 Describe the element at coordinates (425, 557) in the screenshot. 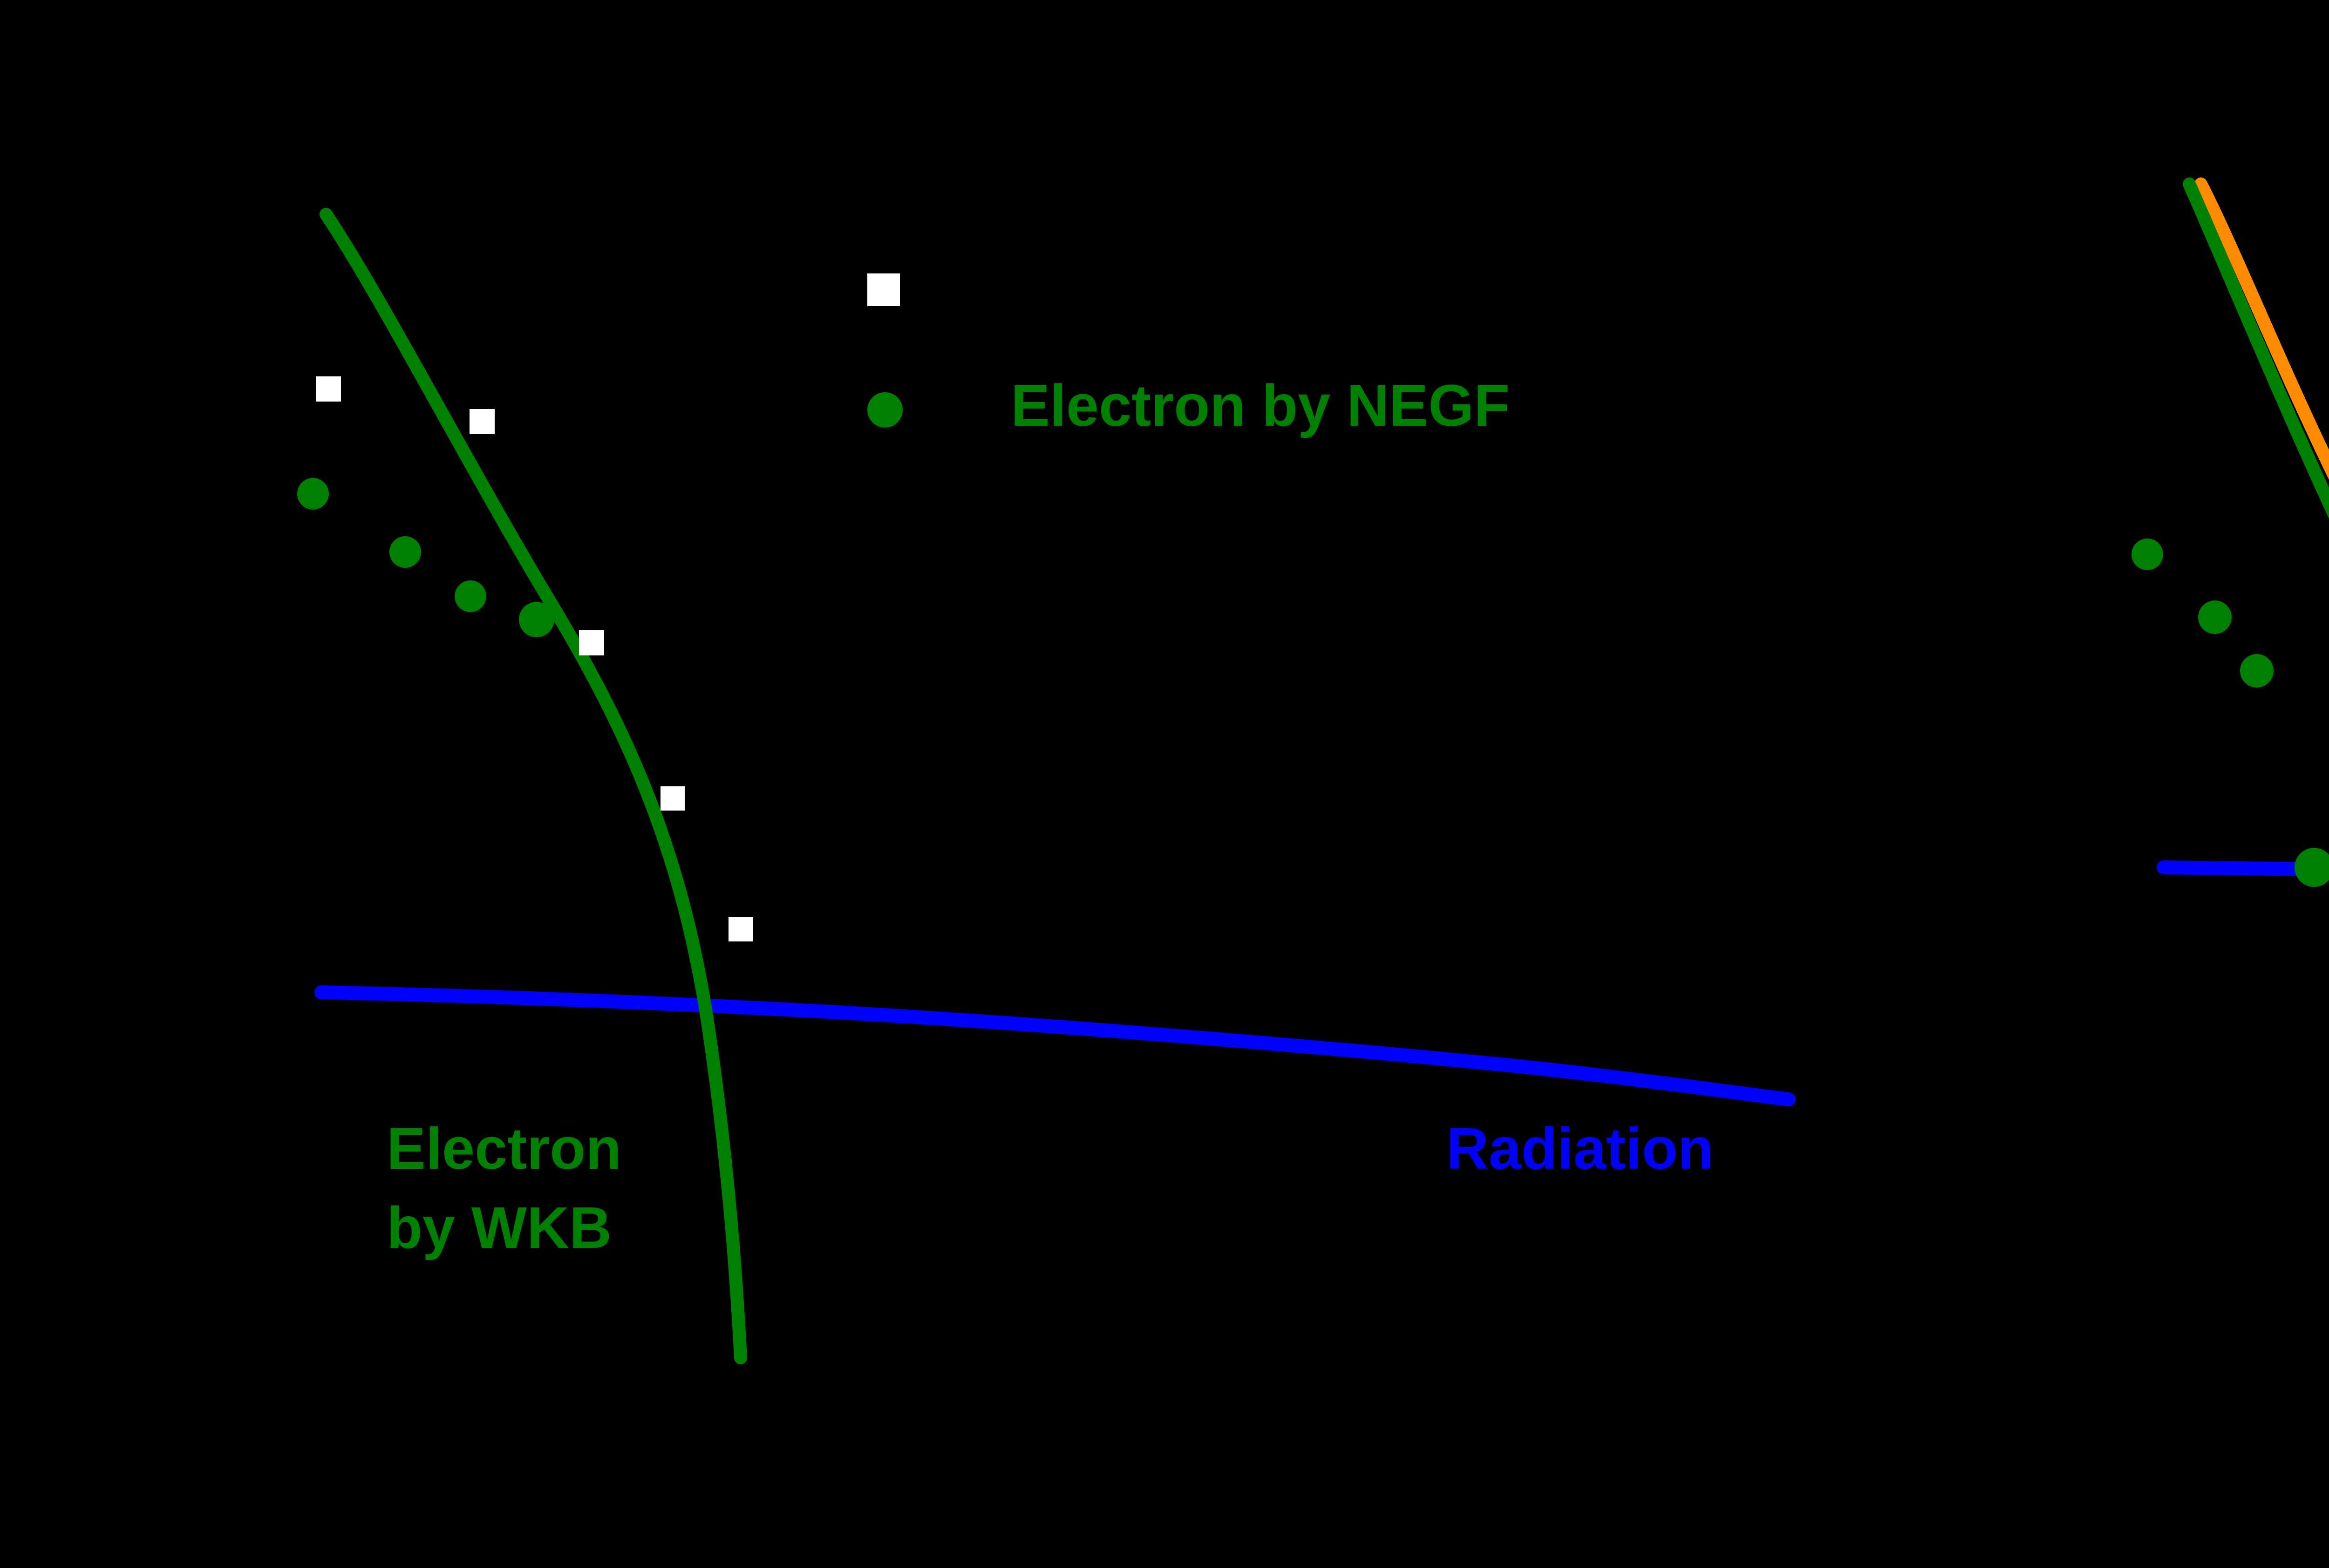

I see `left-negf-circles` at that location.